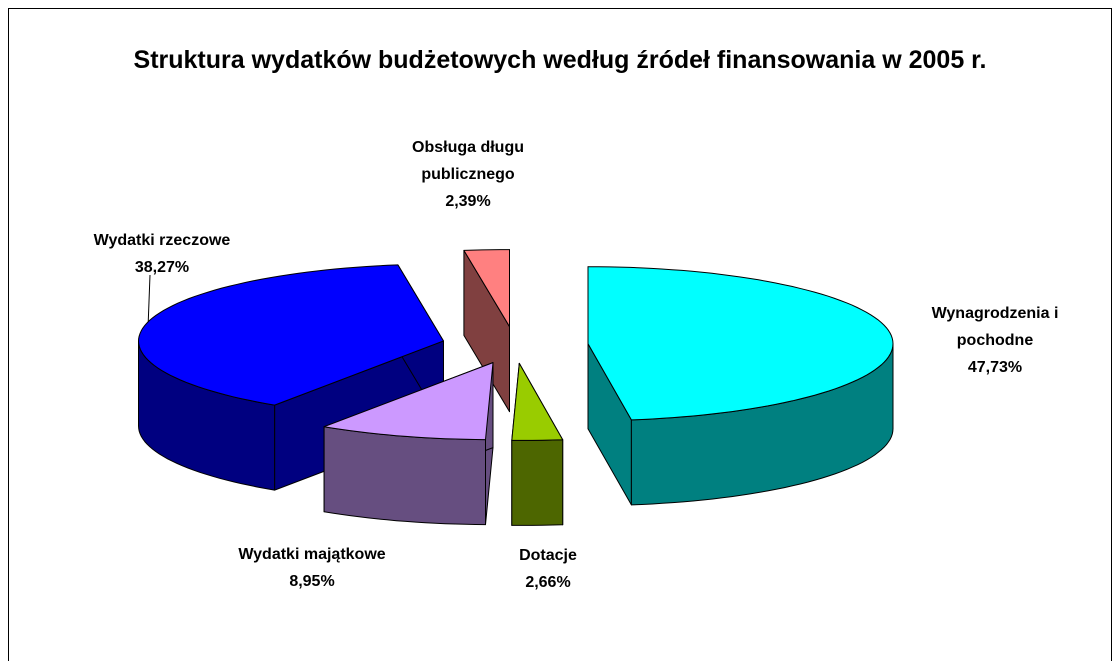 This screenshot has width=1120, height=661. I want to click on data-label: Obsługa długu publicznego 2,39%, so click(468, 174).